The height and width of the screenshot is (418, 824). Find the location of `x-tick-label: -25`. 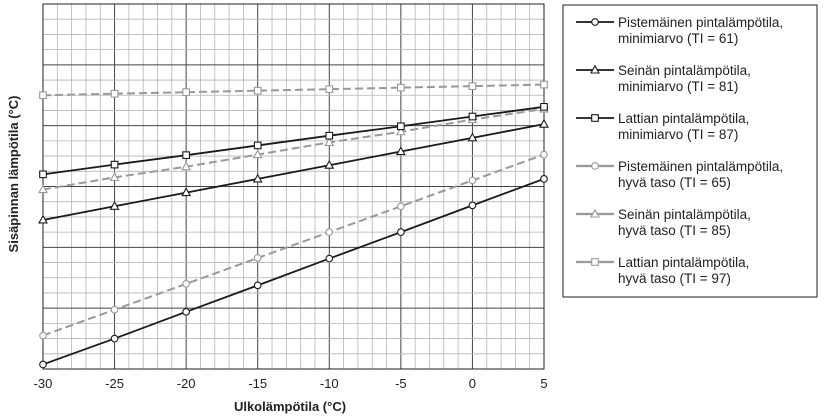

x-tick-label: -25 is located at coordinates (114, 383).